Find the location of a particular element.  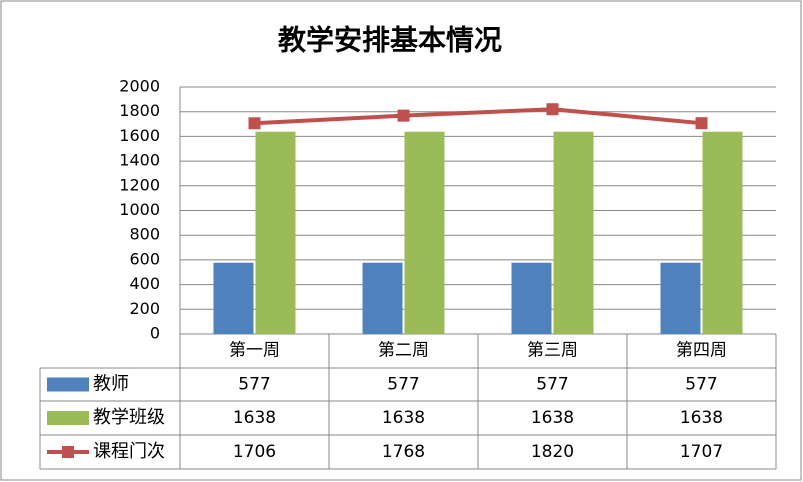

y-tick-label: 2000 is located at coordinates (139, 86).